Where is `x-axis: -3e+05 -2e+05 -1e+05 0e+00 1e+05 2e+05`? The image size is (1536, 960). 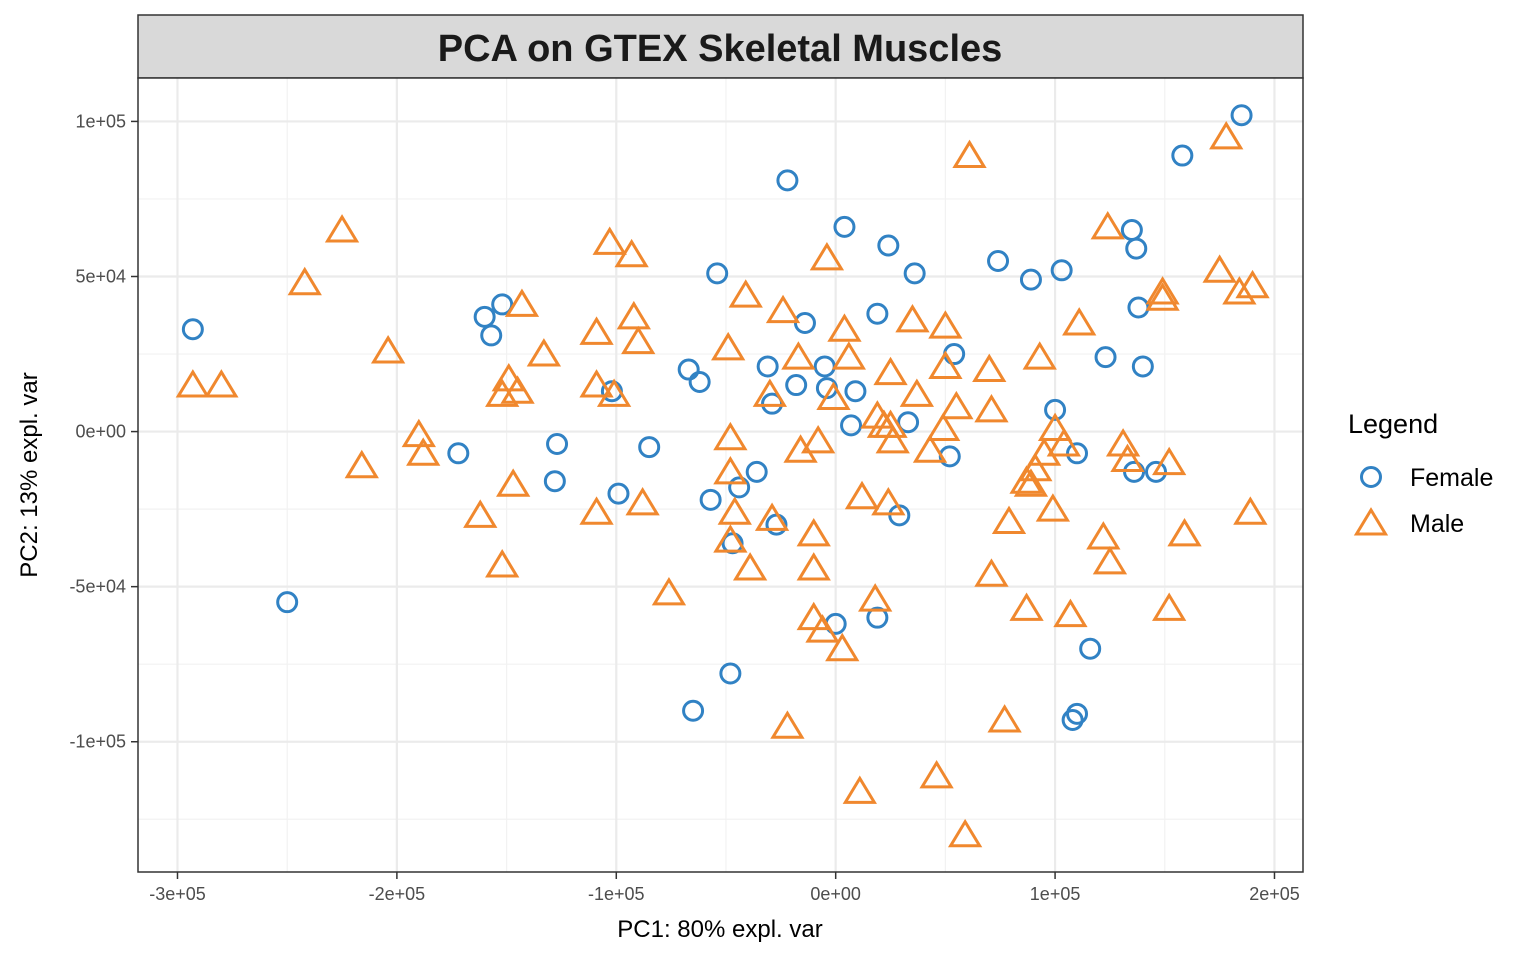
x-axis: -3e+05 -2e+05 -1e+05 0e+00 1e+05 2e+05 is located at coordinates (724, 888).